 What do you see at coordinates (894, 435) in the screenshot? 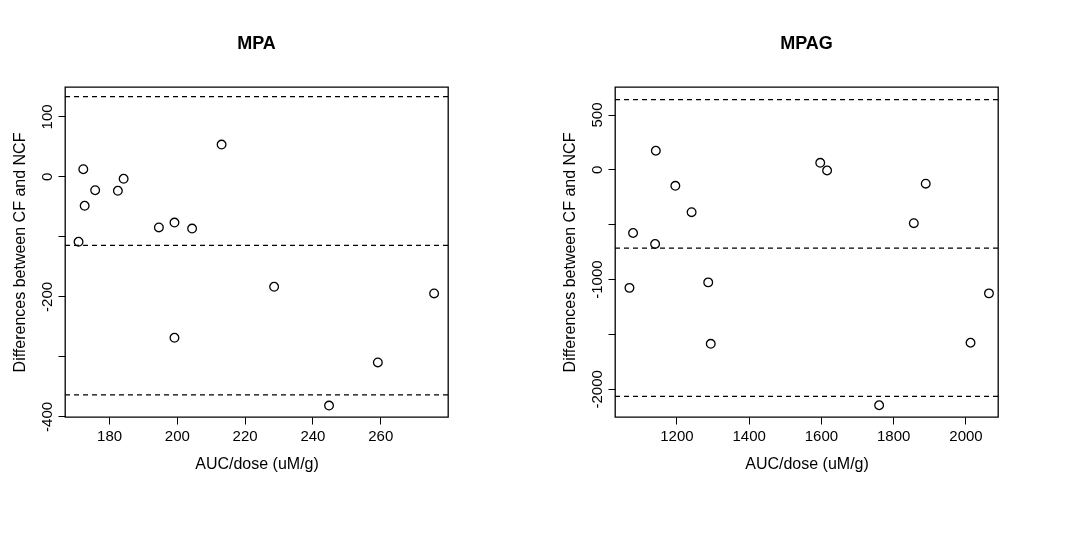
I see `x-tick-label: 1800` at bounding box center [894, 435].